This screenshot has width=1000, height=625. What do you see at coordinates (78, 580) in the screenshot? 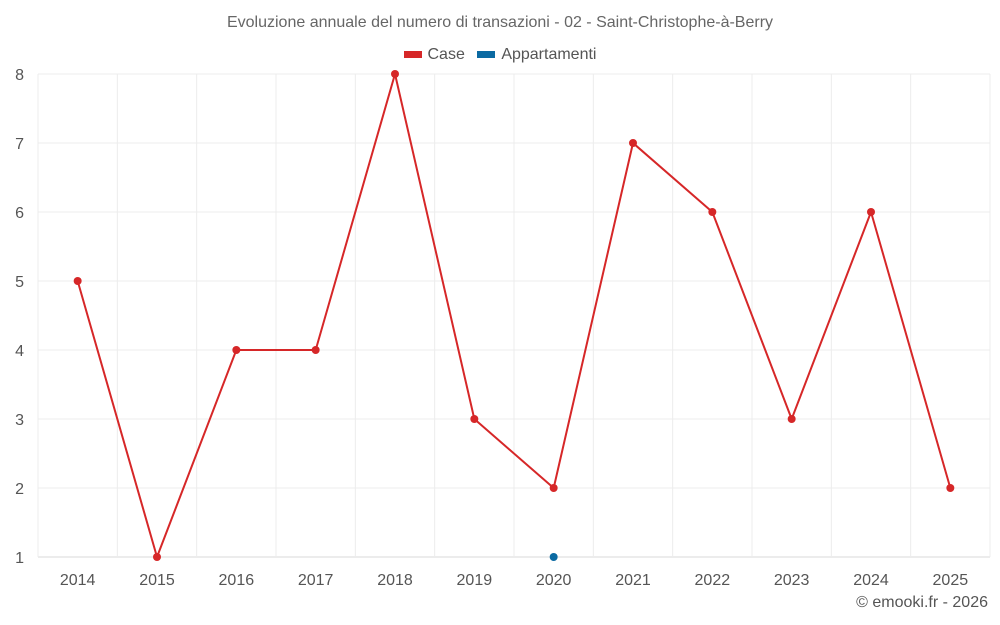
I see `x-tick-label: 2014` at bounding box center [78, 580].